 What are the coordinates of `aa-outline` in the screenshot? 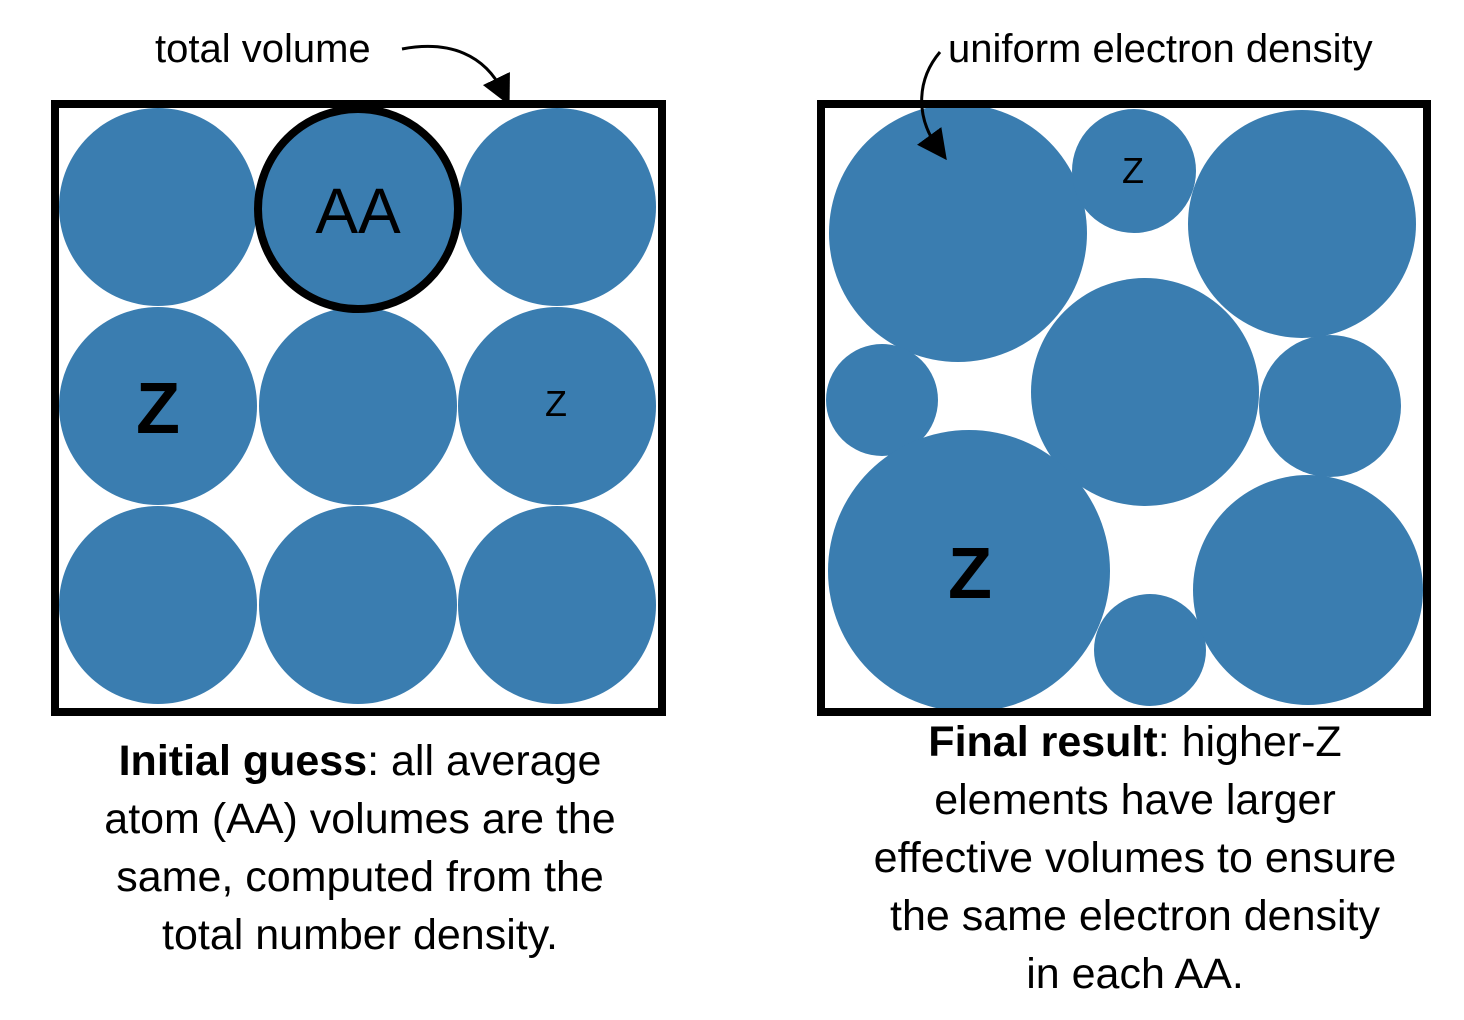 It's located at (358, 209).